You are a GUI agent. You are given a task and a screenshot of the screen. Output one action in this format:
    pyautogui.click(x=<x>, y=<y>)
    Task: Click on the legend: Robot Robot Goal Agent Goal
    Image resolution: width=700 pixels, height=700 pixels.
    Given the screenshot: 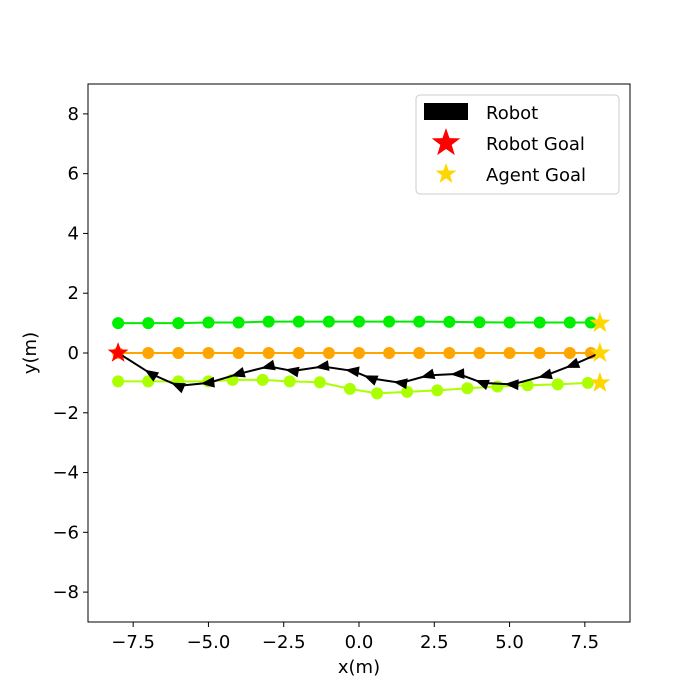 What is the action you would take?
    pyautogui.click(x=517, y=144)
    